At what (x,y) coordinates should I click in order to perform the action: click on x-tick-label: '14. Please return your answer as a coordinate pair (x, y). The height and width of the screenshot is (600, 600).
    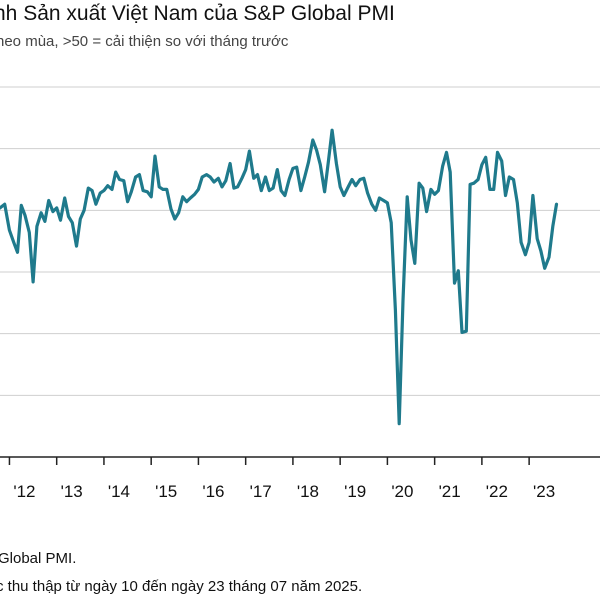
    Looking at the image, I should click on (119, 491).